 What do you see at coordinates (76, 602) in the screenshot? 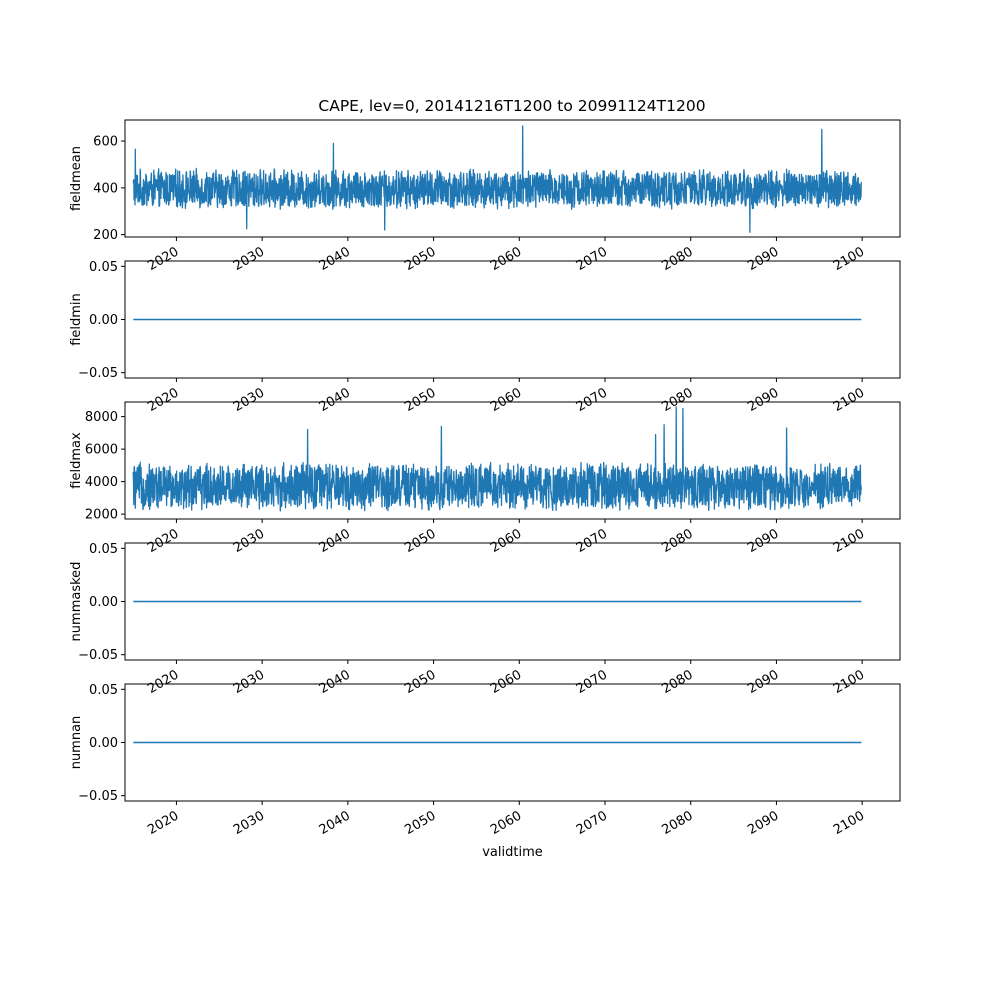
I see `y-axis-label: nummasked` at bounding box center [76, 602].